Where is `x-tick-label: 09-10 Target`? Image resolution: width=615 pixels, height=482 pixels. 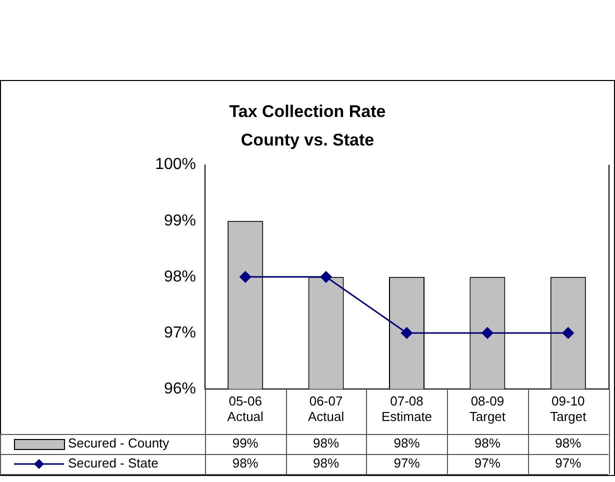
x-tick-label: 09-10 Target is located at coordinates (568, 408).